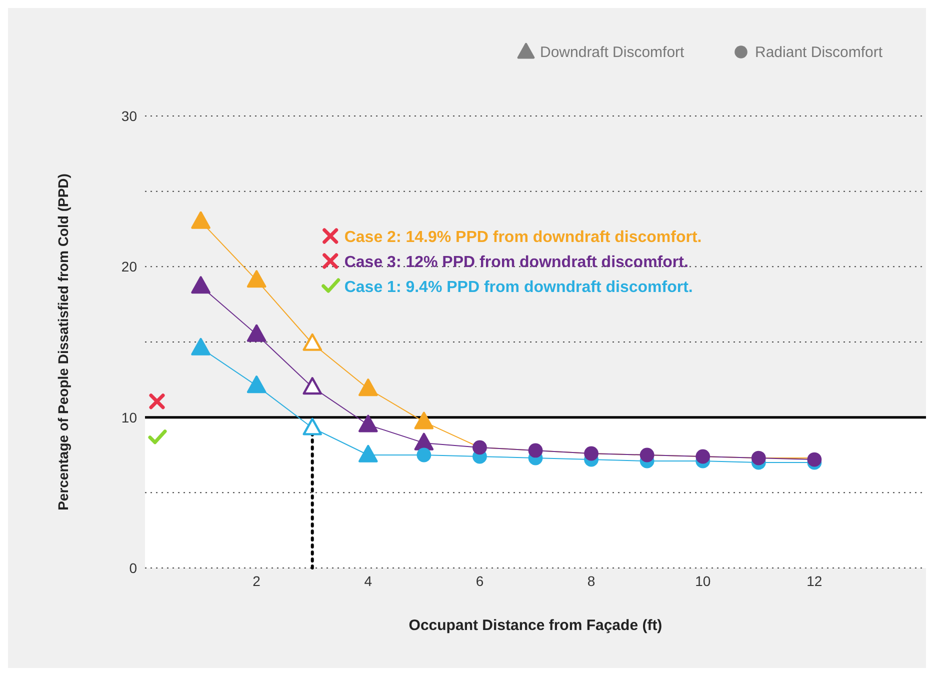  Describe the element at coordinates (518, 287) in the screenshot. I see `annotation: Case 1: 9.4% PPD from downdraft discomfort.` at that location.